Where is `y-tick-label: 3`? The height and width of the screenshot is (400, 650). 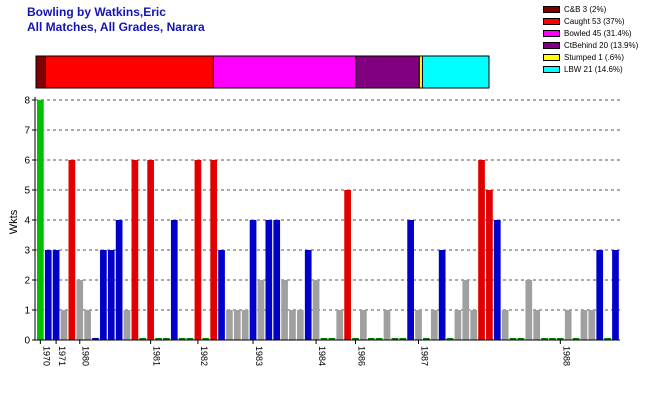
y-tick-label: 3 is located at coordinates (27, 251).